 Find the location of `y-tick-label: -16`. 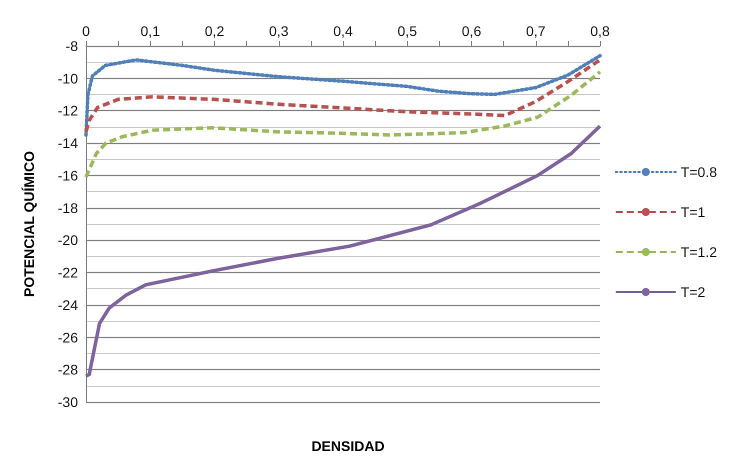

y-tick-label: -16 is located at coordinates (68, 175).